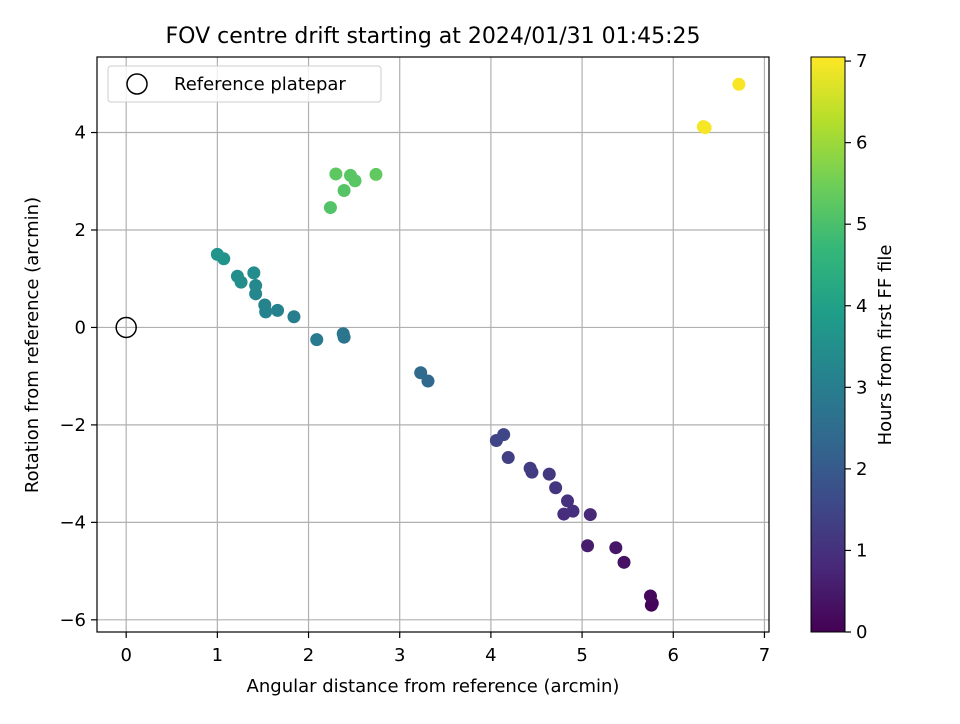 The height and width of the screenshot is (724, 960). Describe the element at coordinates (861, 387) in the screenshot. I see `colorbar-tick-label: 3` at that location.